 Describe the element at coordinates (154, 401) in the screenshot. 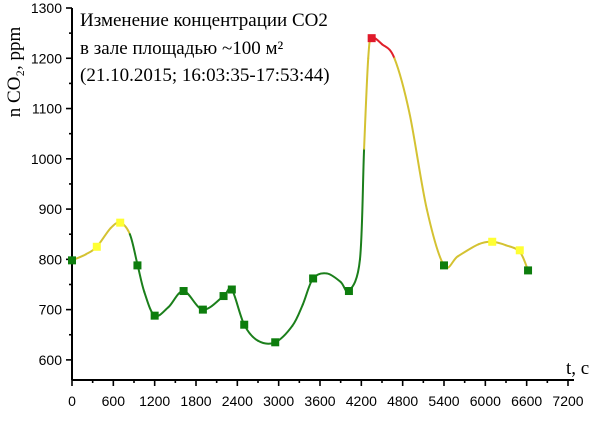

I see `x-tick-label: 1200` at that location.